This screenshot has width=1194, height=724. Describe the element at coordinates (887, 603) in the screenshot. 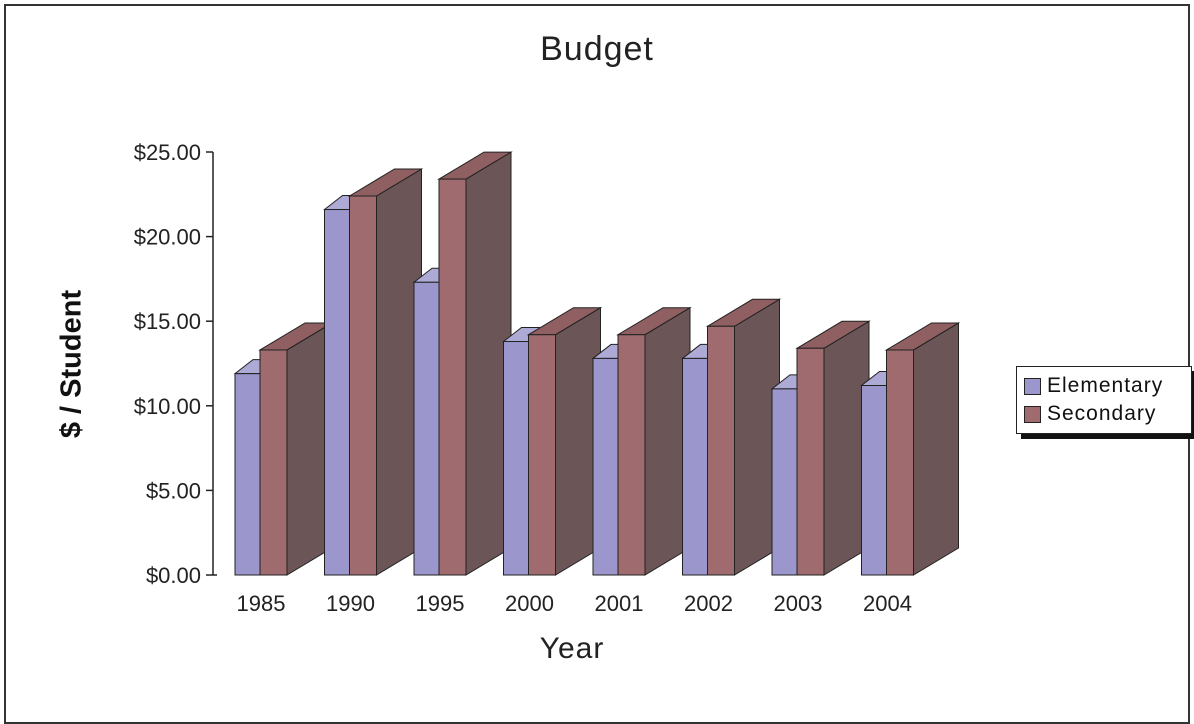

I see `x-tick-label: 2004` at that location.